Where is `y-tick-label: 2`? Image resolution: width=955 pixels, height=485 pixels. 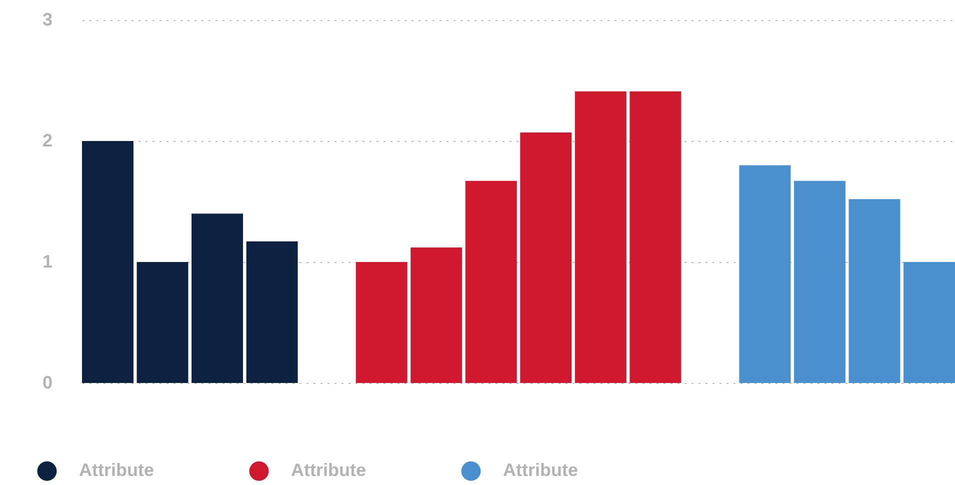
y-tick-label: 2 is located at coordinates (47, 140).